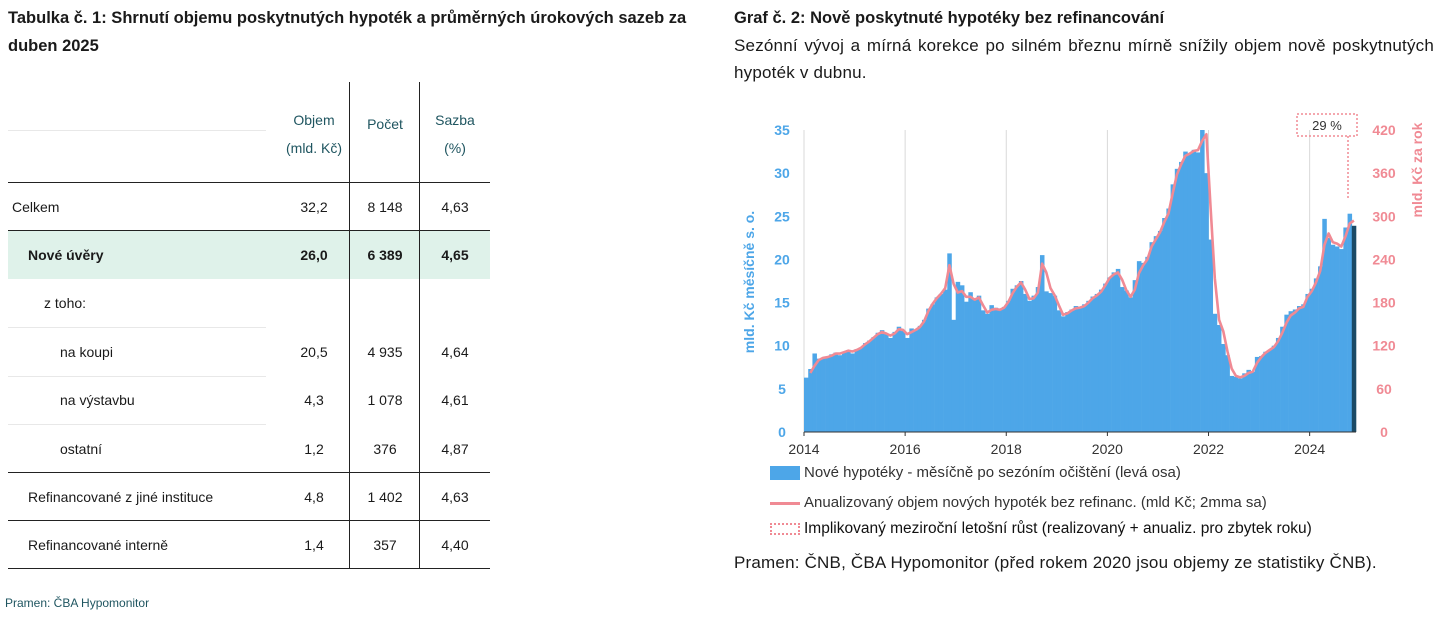  I want to click on row-pocet: 6 389, so click(385, 255).